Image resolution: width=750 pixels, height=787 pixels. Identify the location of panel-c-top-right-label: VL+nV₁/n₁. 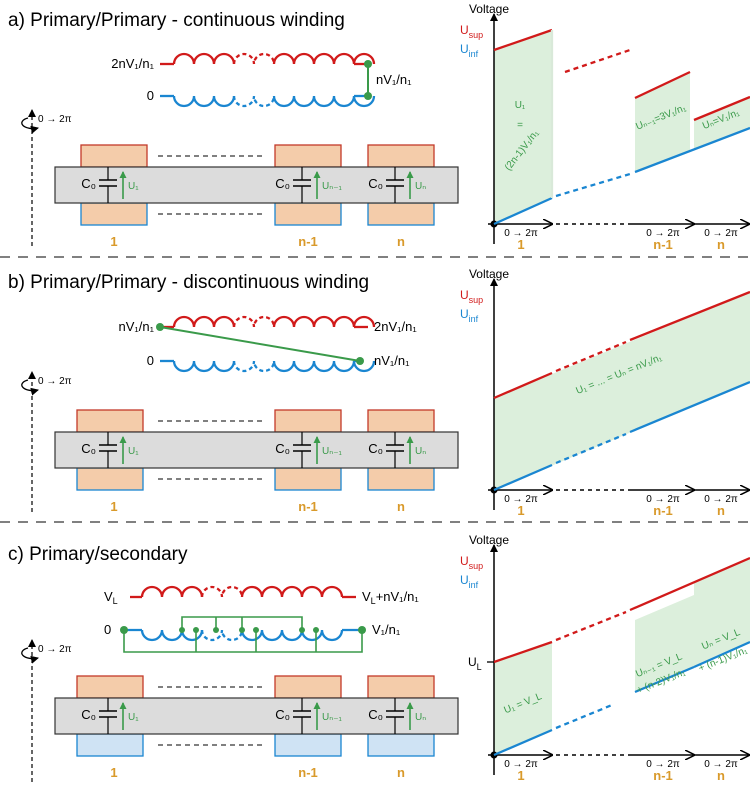
(390, 597).